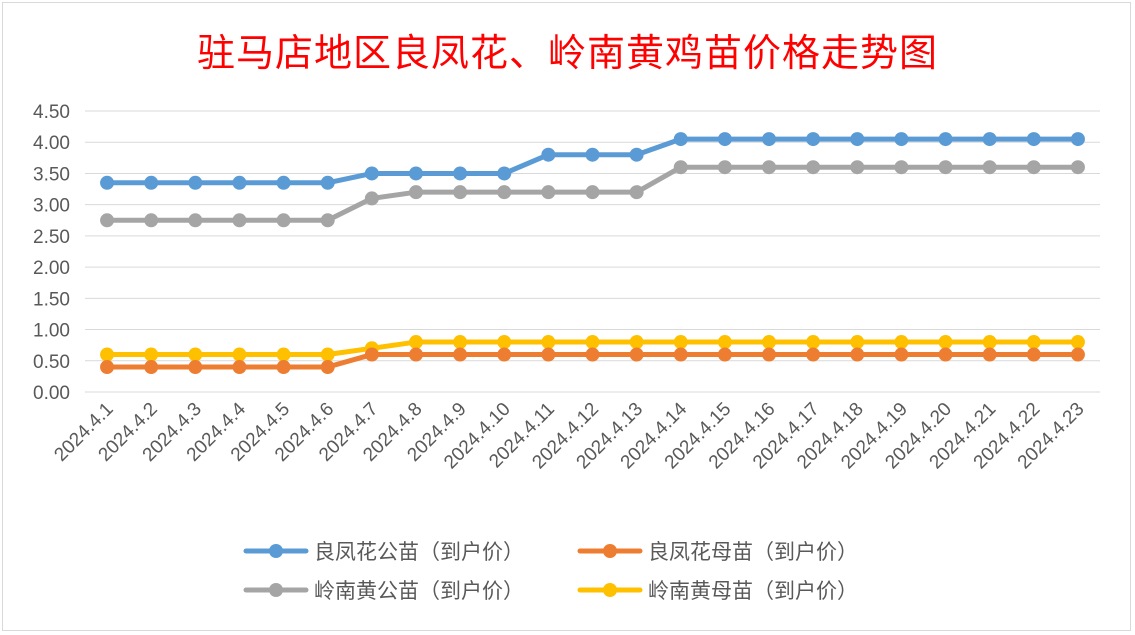 The width and height of the screenshot is (1135, 635). What do you see at coordinates (419, 591) in the screenshot?
I see `legend-label: 岭南黄公苗（到户价）` at bounding box center [419, 591].